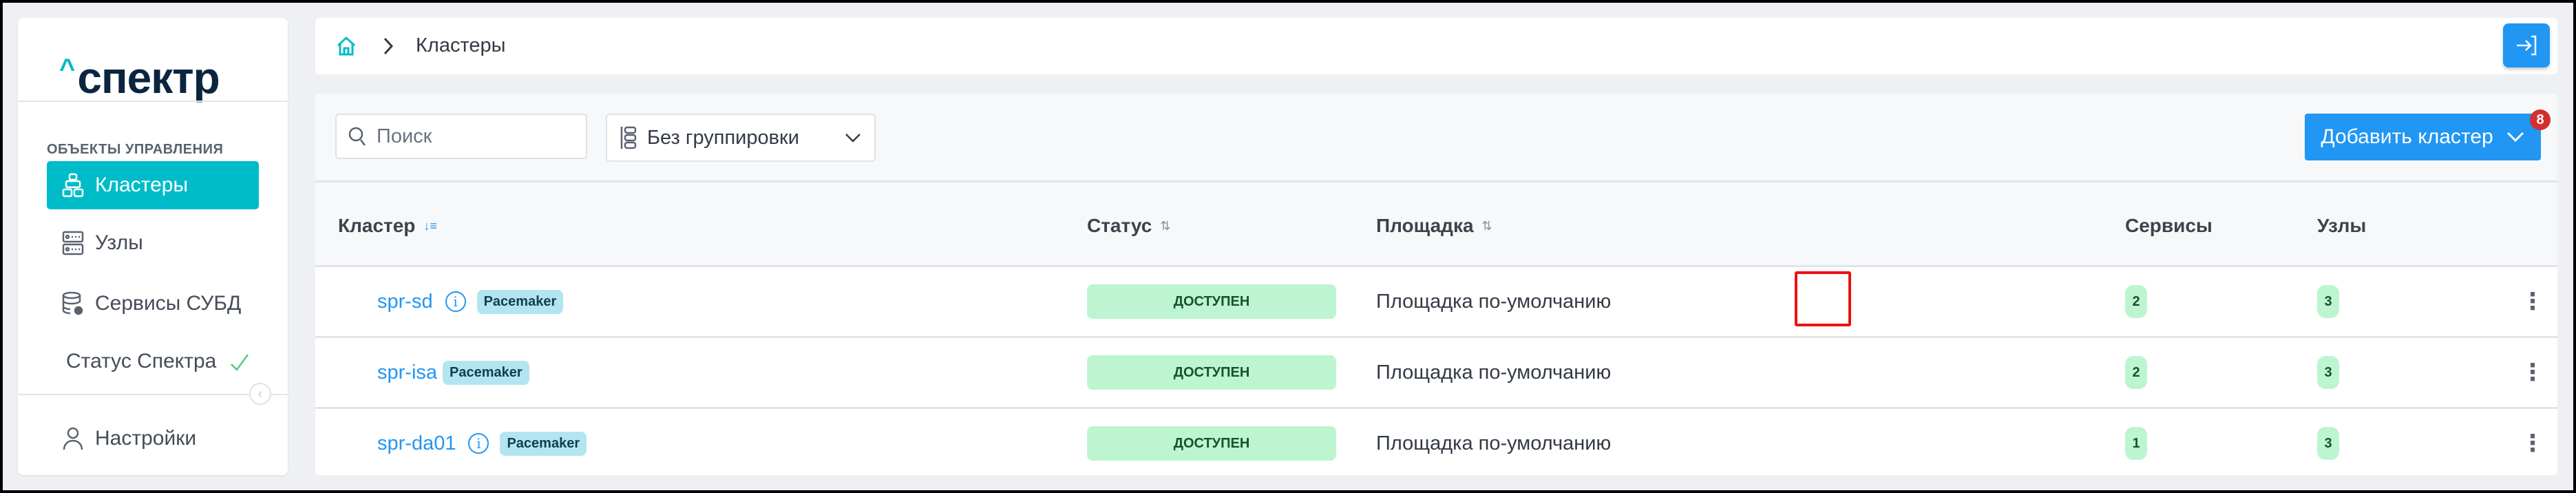 This screenshot has width=2576, height=493. I want to click on column-header-services: Сервисы, so click(2169, 225).